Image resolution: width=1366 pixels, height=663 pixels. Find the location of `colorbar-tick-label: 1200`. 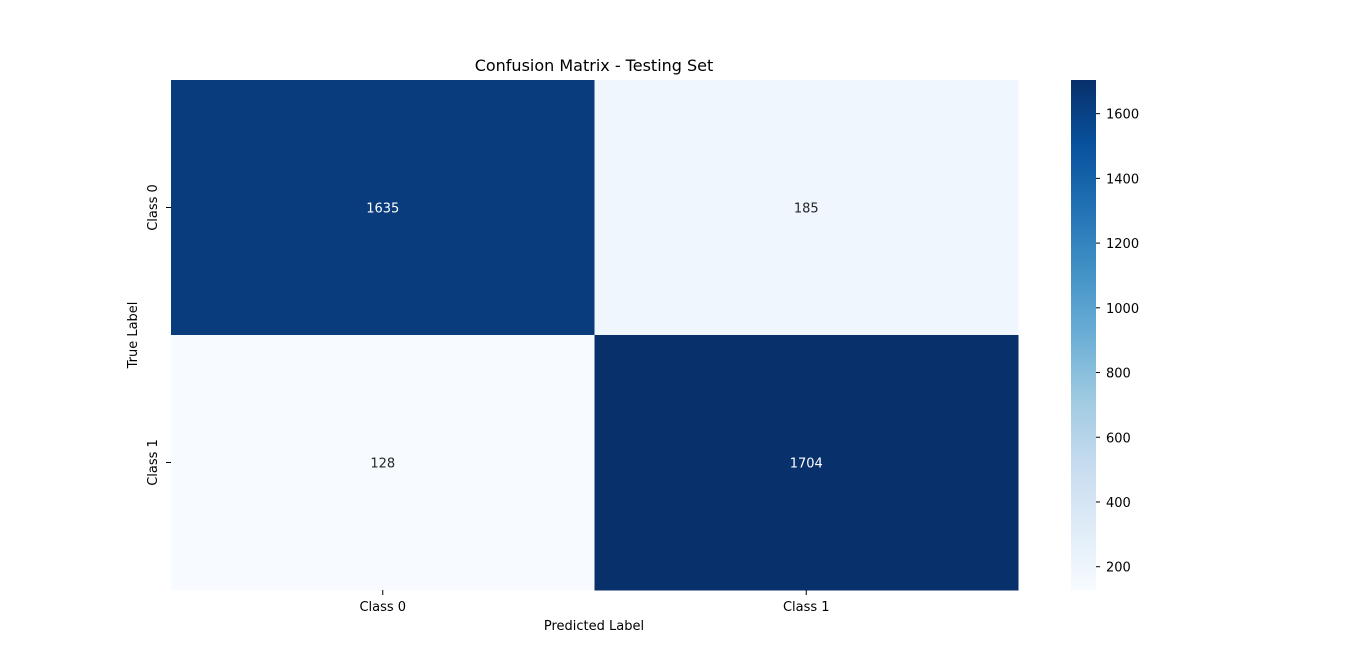

colorbar-tick-label: 1200 is located at coordinates (1122, 244).